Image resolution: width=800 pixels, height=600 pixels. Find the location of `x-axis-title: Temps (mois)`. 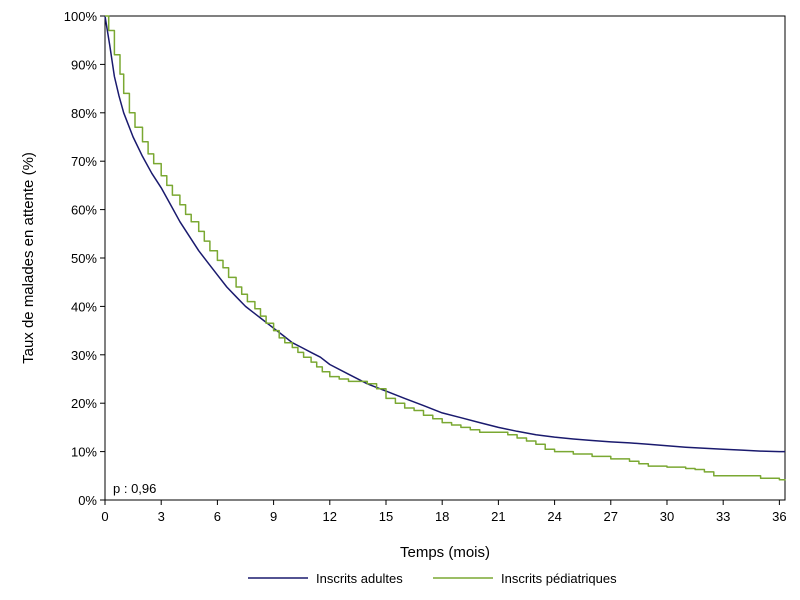

x-axis-title: Temps (mois) is located at coordinates (445, 552).